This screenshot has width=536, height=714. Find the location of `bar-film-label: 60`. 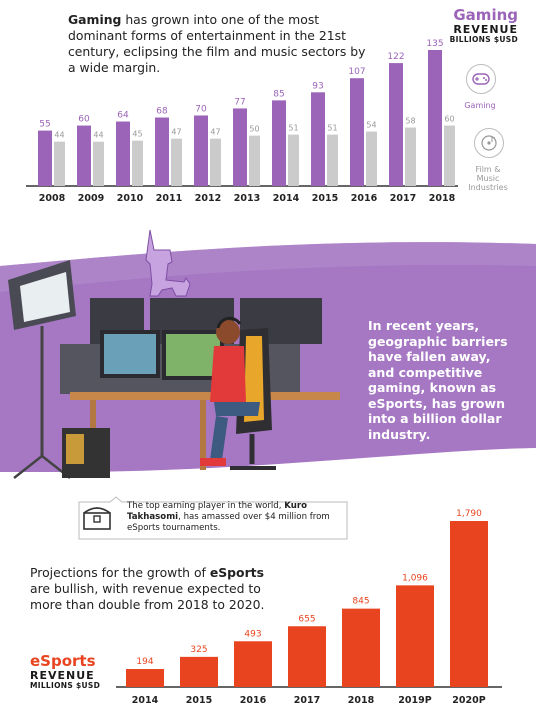

bar-film-label: 60 is located at coordinates (449, 119).